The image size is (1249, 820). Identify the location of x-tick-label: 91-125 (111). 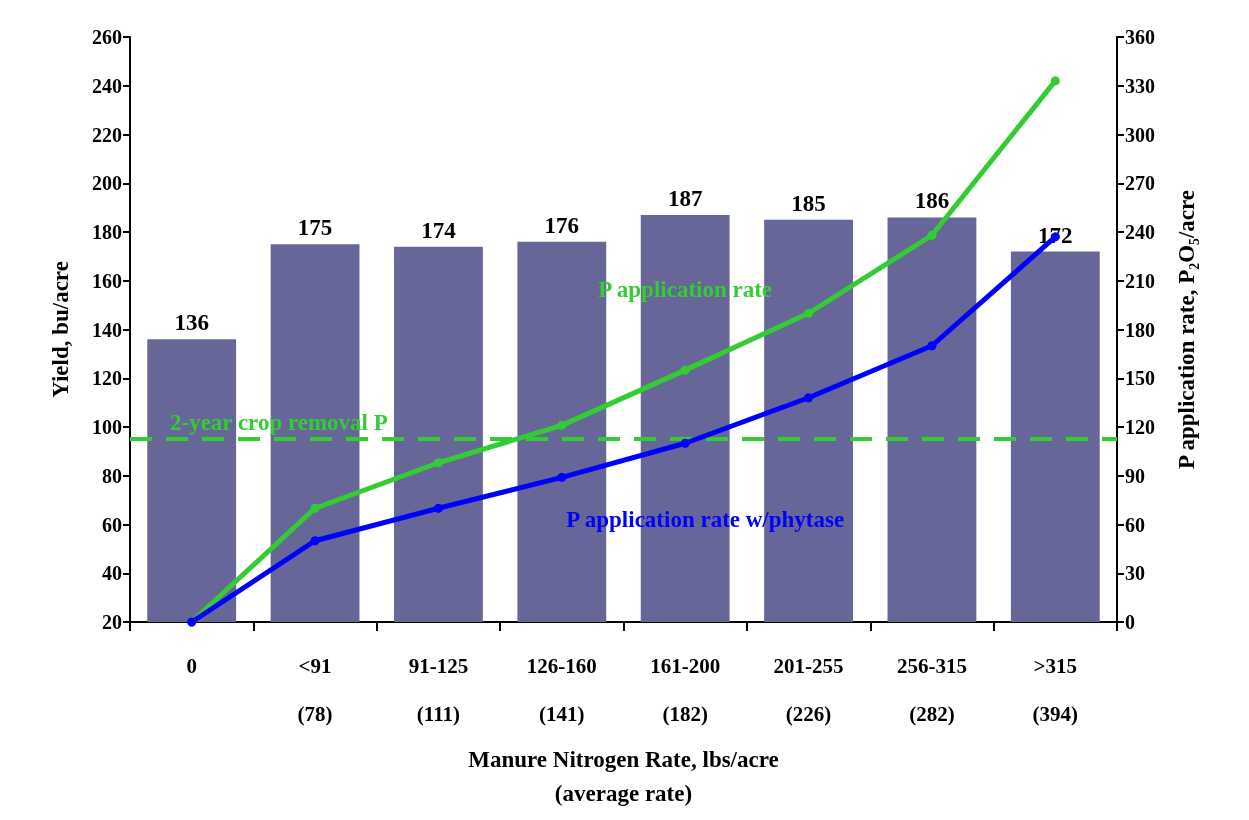
(438, 690).